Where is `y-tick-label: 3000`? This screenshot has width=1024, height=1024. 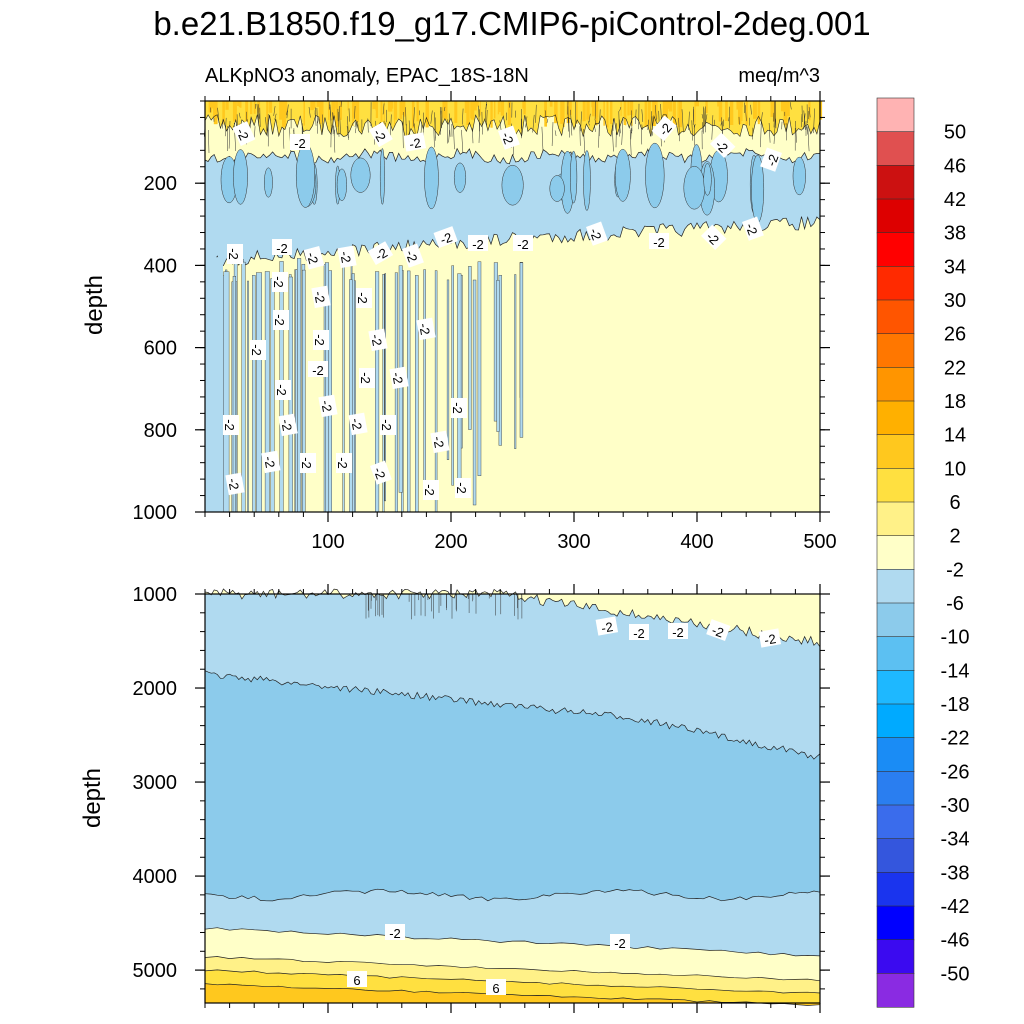
y-tick-label: 3000 is located at coordinates (155, 783).